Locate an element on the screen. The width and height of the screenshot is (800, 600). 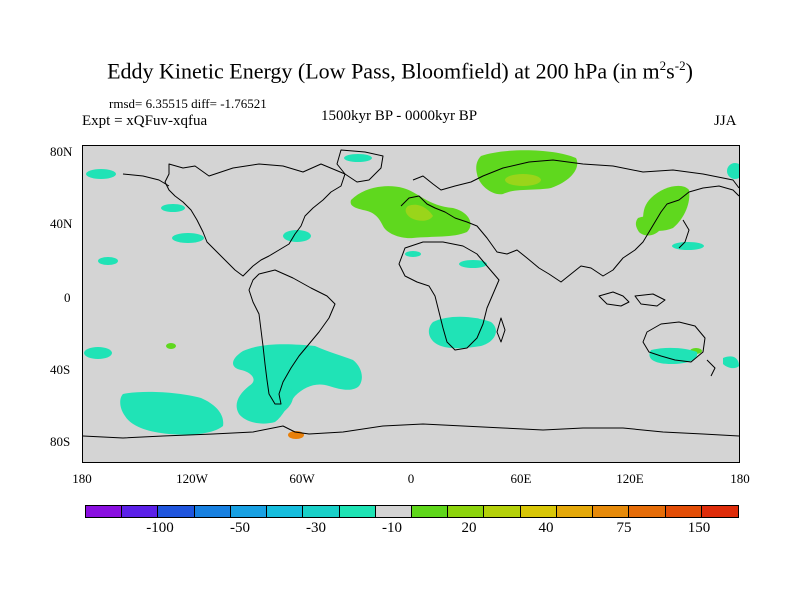
south-america-coast is located at coordinates (292, 337).